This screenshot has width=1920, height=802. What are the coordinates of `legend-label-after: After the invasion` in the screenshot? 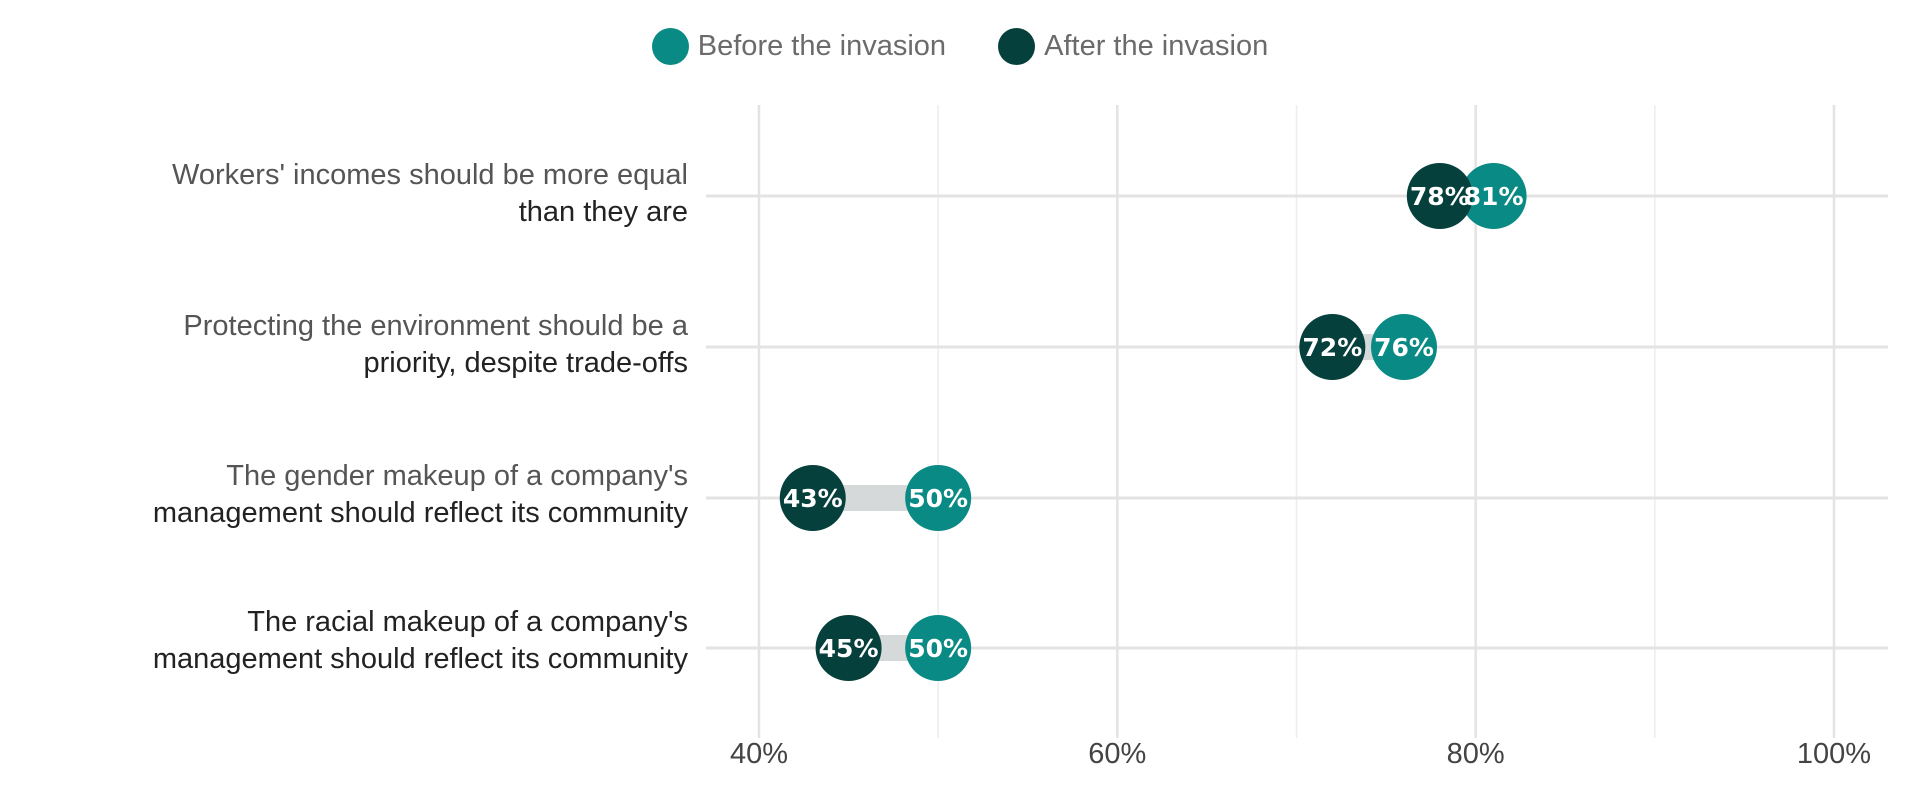 It's located at (1156, 46).